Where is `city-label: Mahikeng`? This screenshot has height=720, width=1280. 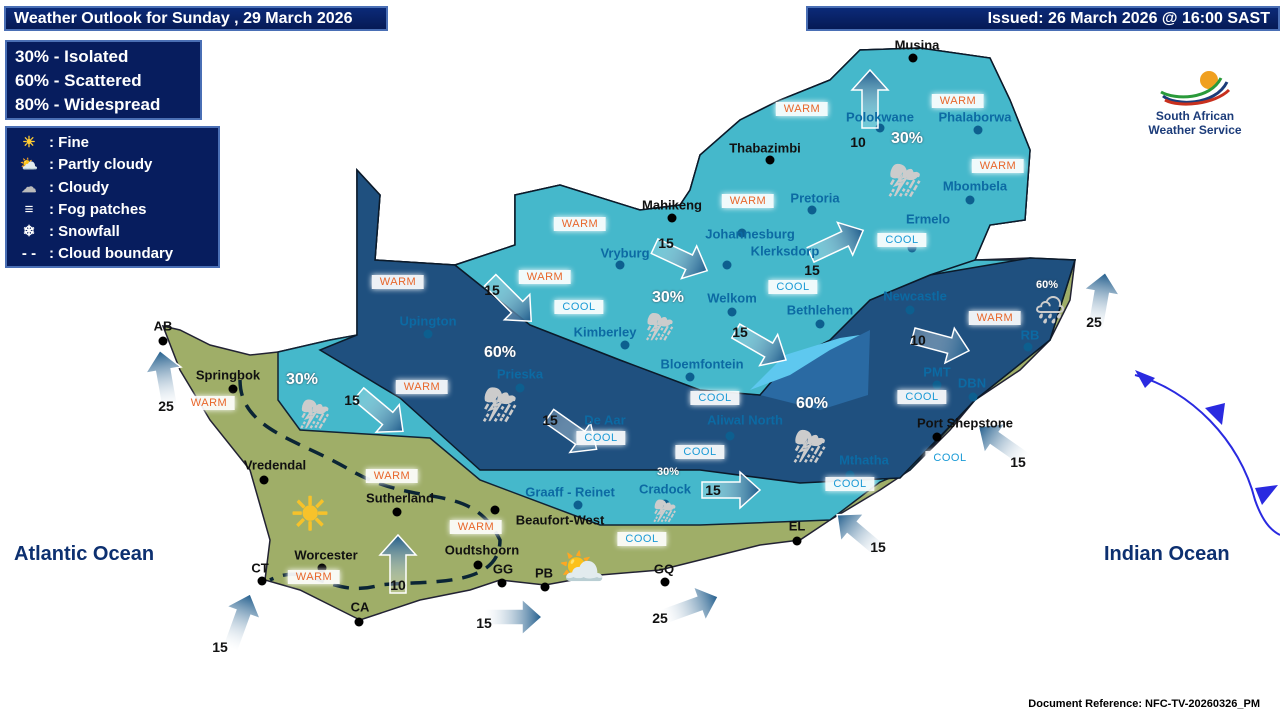 city-label: Mahikeng is located at coordinates (672, 205).